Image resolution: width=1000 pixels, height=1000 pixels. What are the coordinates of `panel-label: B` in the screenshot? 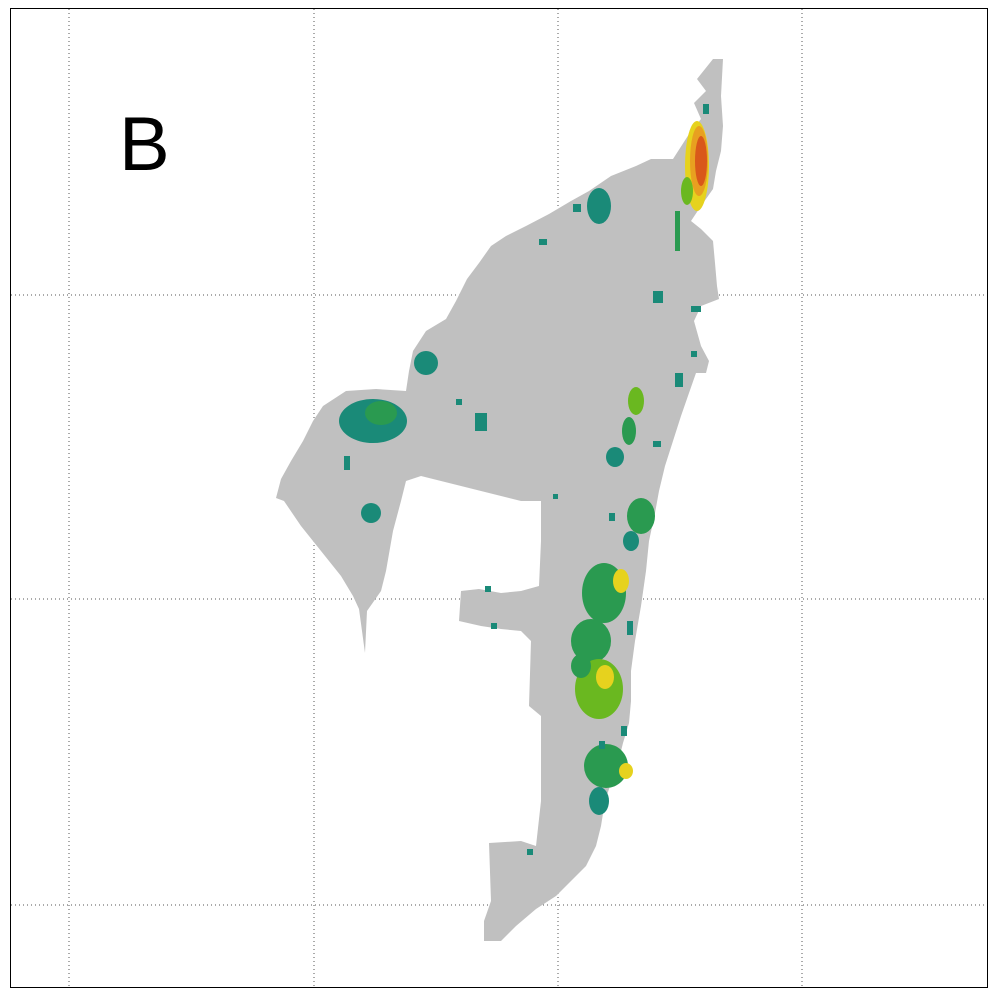 It's located at (144, 144).